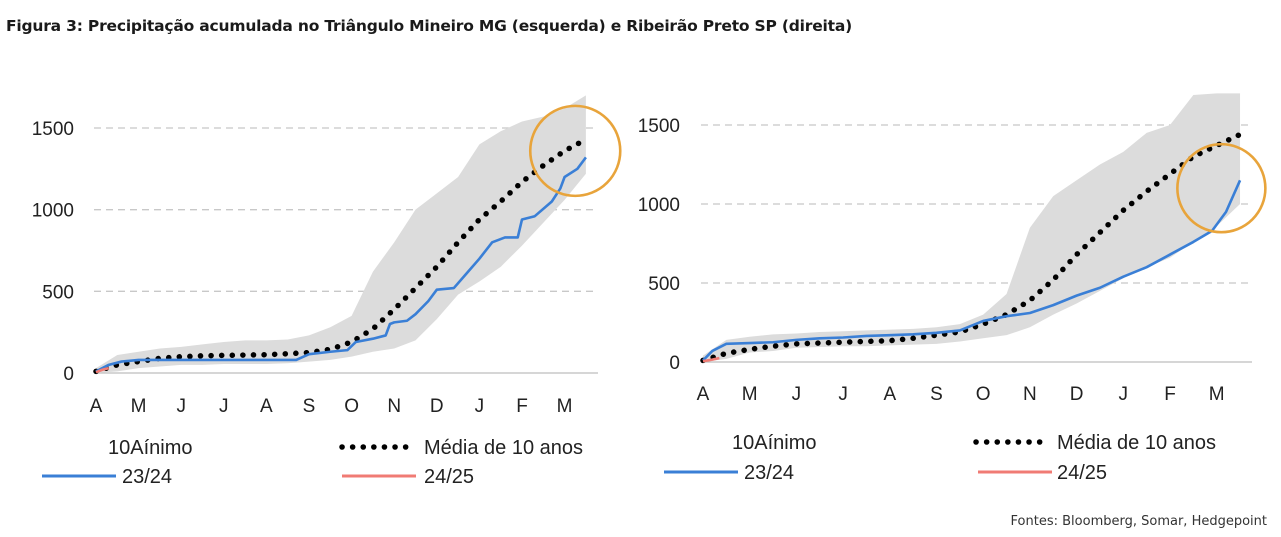 This screenshot has width=1281, height=537. I want to click on series-2324-line, so click(972, 270).